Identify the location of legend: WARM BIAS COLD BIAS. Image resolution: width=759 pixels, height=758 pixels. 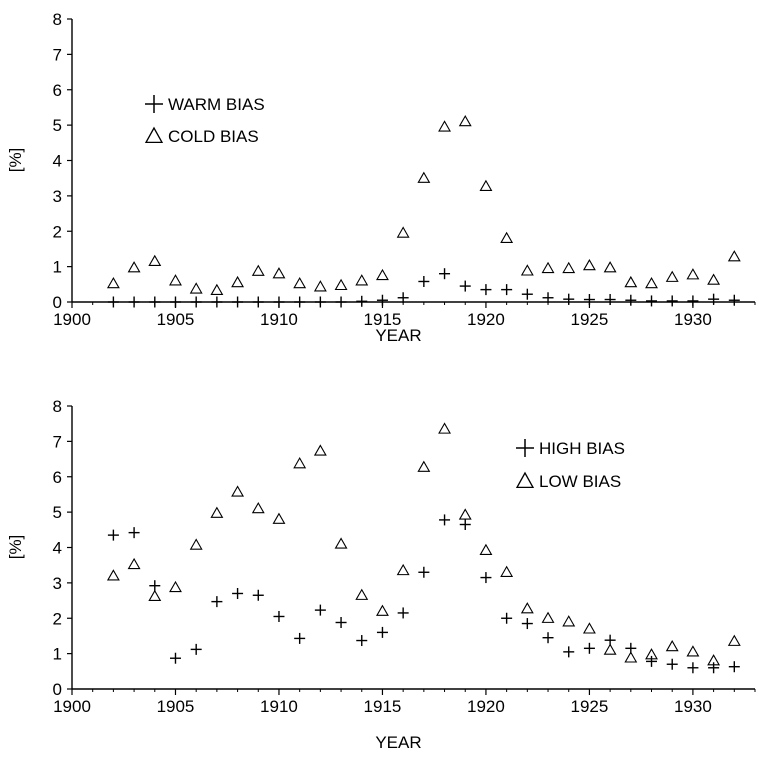
(204, 120).